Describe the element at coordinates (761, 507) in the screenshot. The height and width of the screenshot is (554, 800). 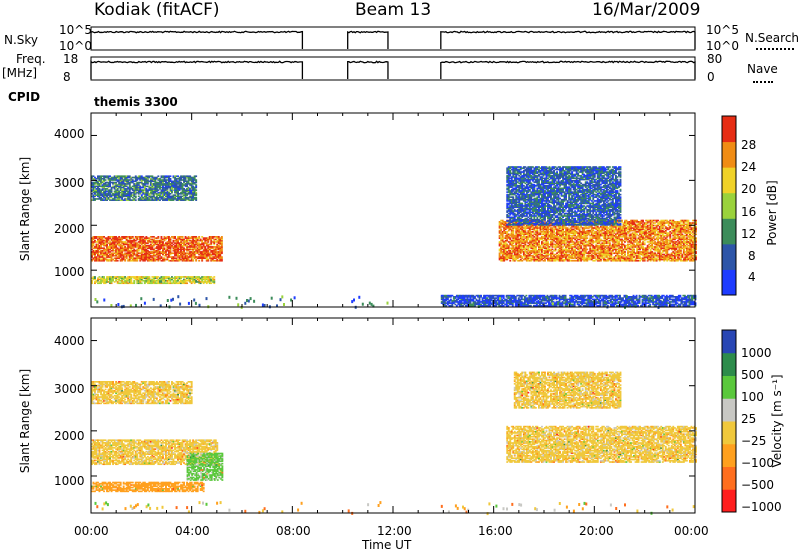
I see `velocity-cbar-tick: −1000` at that location.